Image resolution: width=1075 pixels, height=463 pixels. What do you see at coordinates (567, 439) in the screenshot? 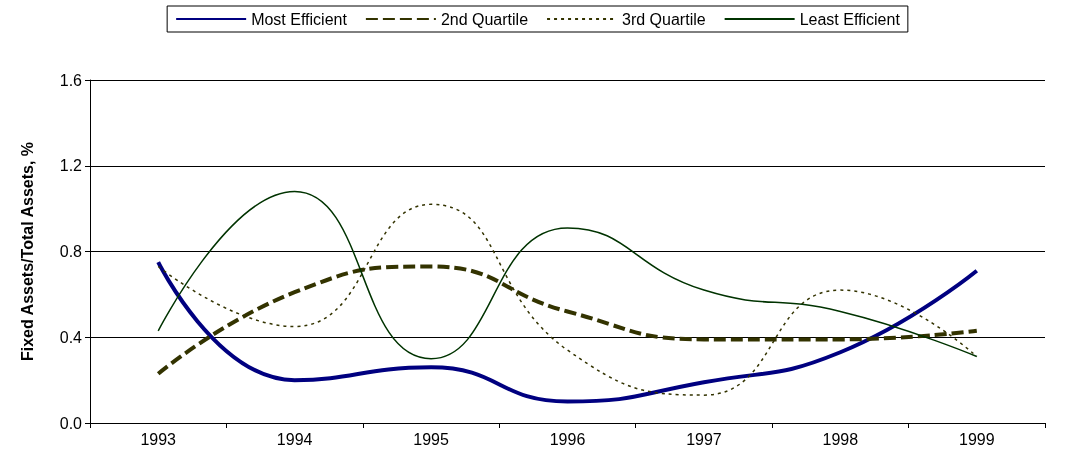
I see `x-tick-label: 1996` at bounding box center [567, 439].